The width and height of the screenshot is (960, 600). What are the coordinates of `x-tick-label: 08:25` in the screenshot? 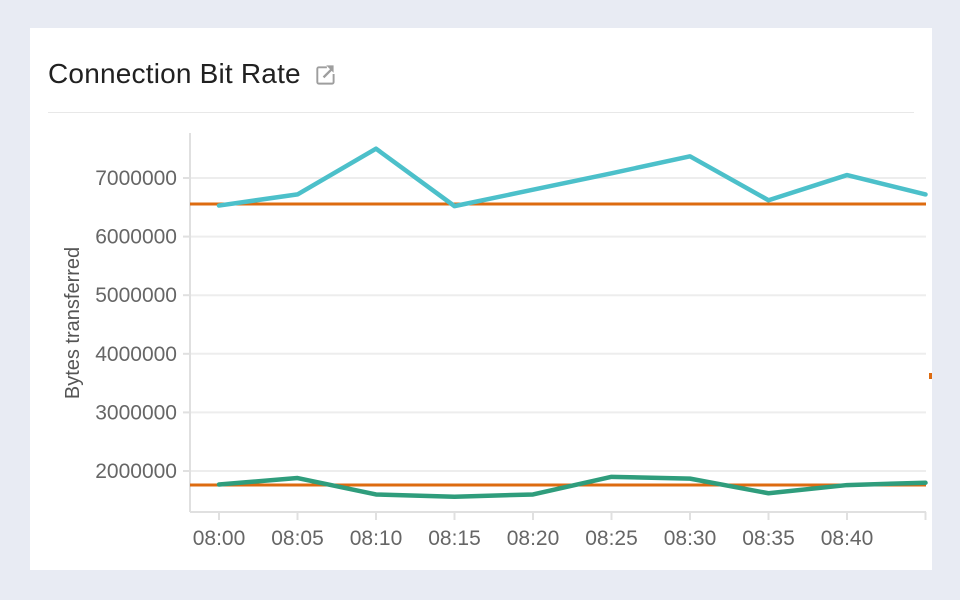 It's located at (611, 538).